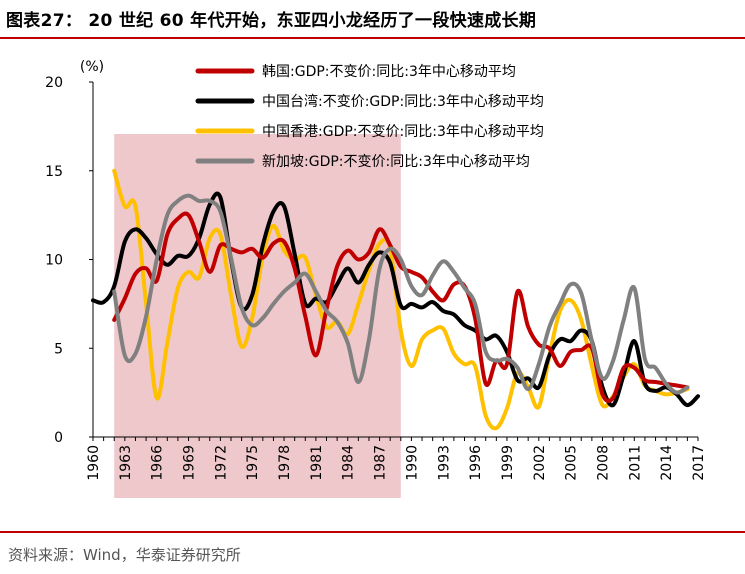 This screenshot has height=574, width=745. What do you see at coordinates (92, 67) in the screenshot?
I see `y-unit-label: (%)` at bounding box center [92, 67].